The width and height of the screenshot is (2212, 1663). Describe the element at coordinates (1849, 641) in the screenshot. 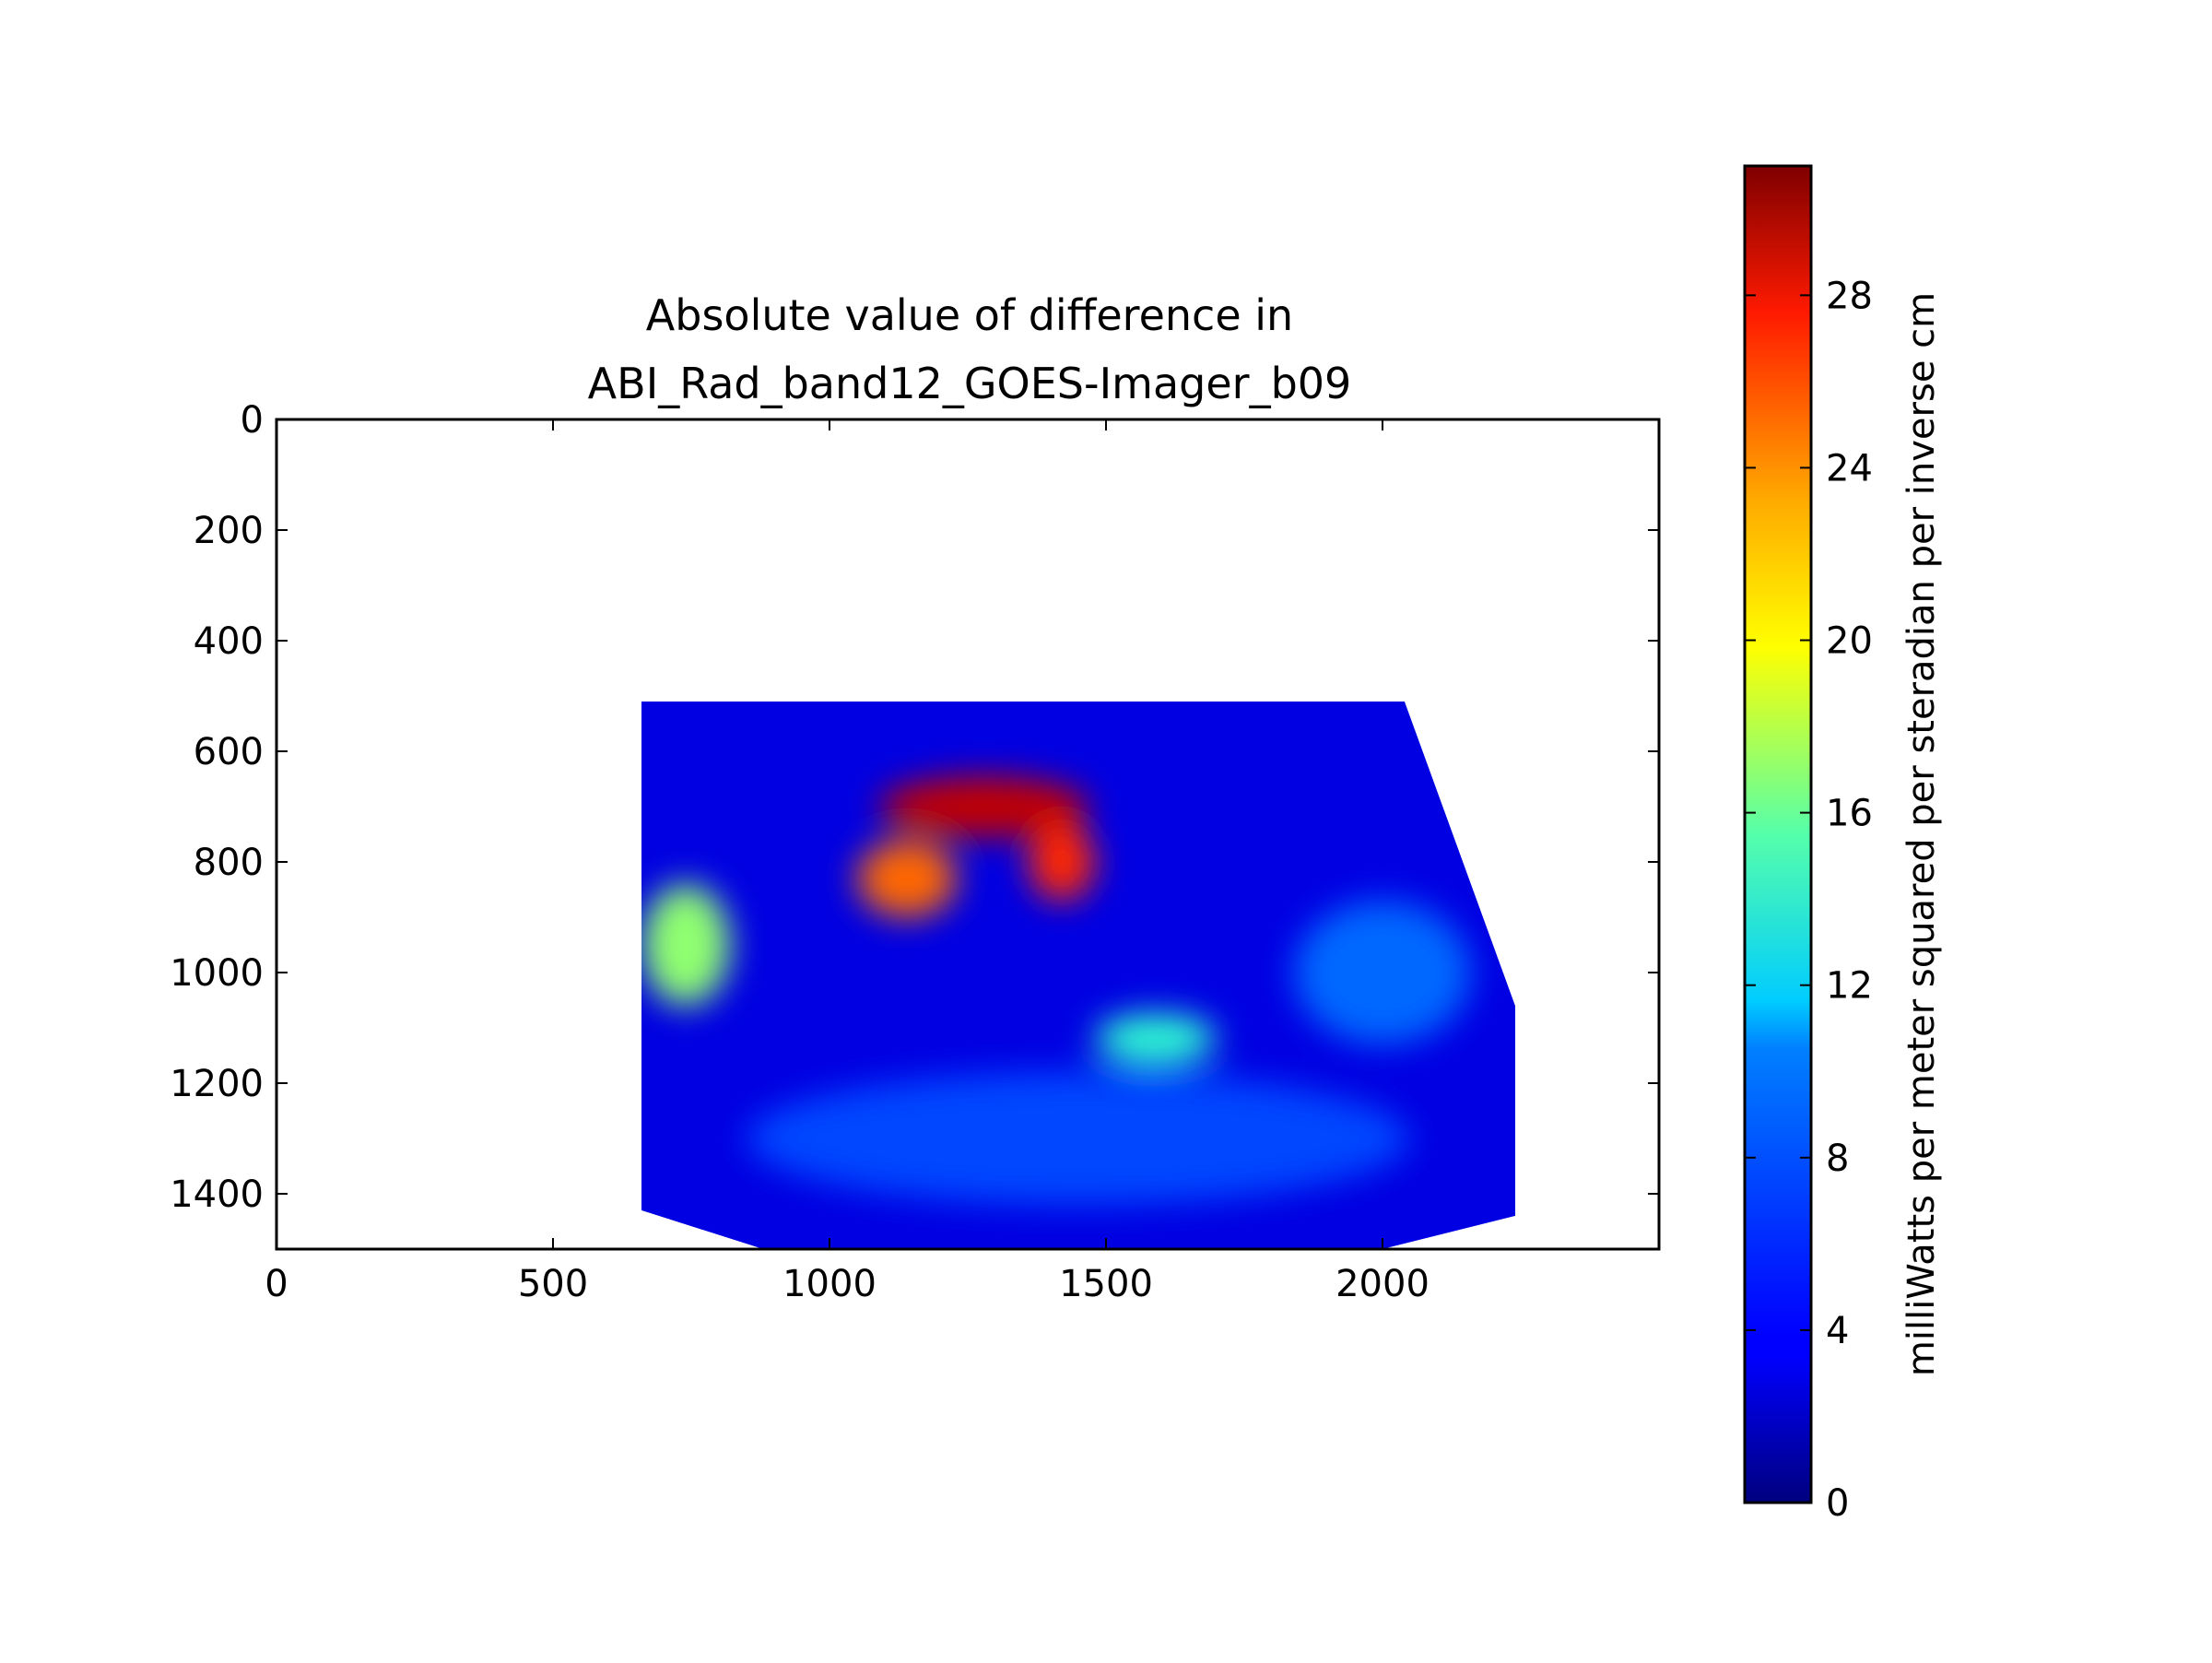

I see `colorbar-tick-label: 20` at that location.